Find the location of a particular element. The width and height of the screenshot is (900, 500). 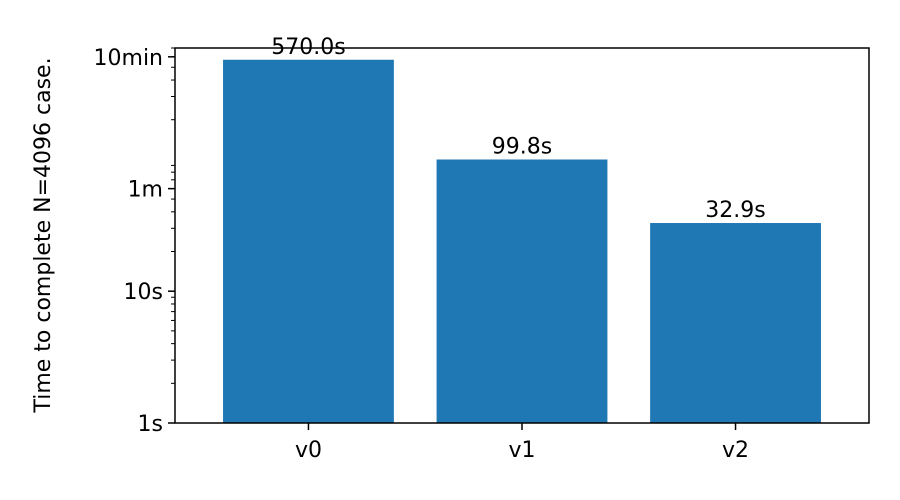

y-tick-label-1s: 1s is located at coordinates (150, 424).